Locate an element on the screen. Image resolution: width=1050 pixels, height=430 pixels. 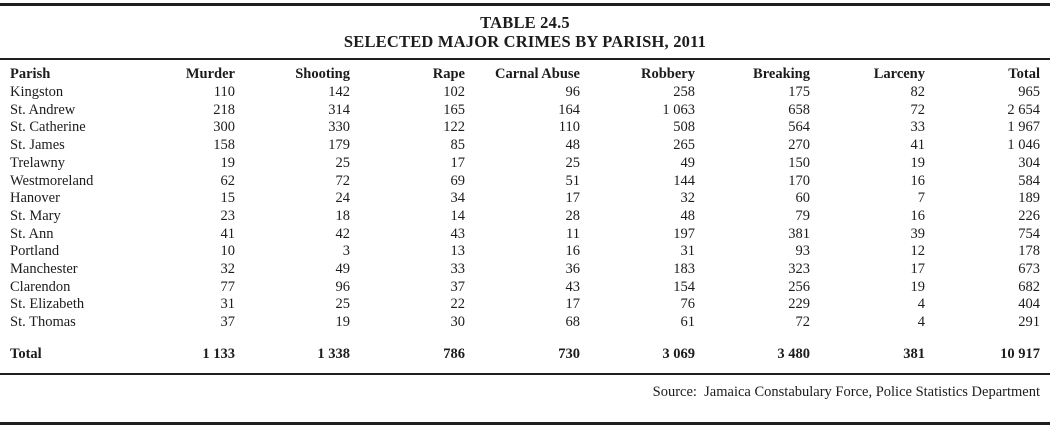
column-header-total: Total is located at coordinates (1024, 74).